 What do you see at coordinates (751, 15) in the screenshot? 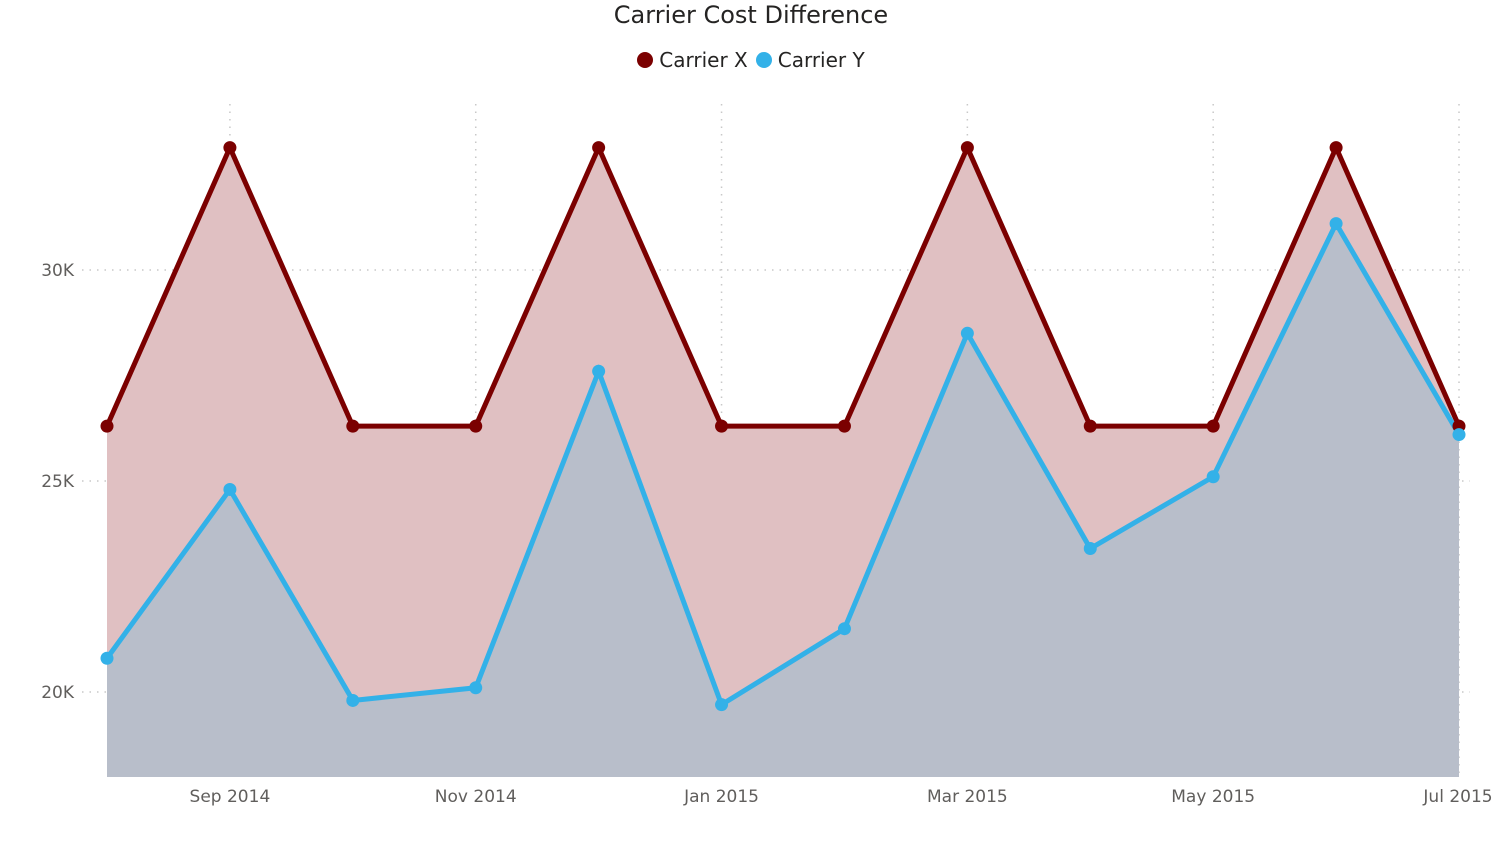
I see `chart-title: Carrier Cost Difference` at bounding box center [751, 15].